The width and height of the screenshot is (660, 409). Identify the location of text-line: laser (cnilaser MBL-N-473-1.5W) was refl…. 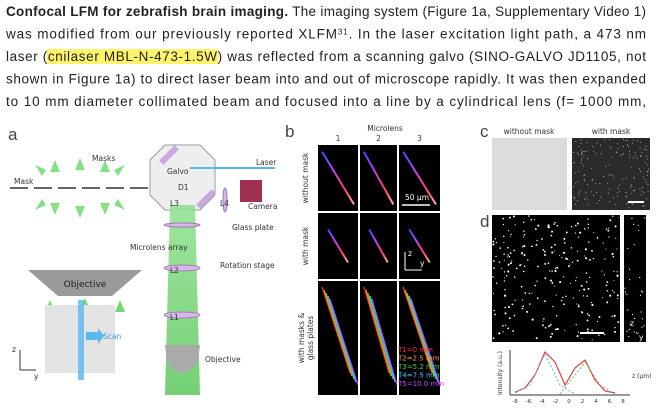
(326, 56).